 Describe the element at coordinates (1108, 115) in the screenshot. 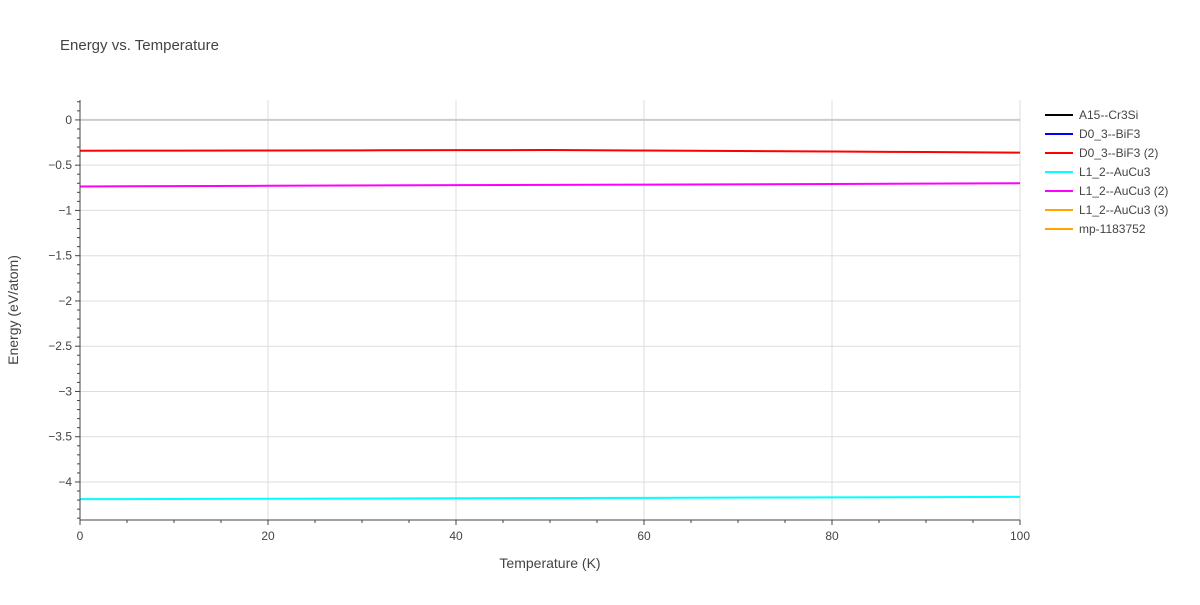

I see `legend-label: A15--Cr3Si` at that location.